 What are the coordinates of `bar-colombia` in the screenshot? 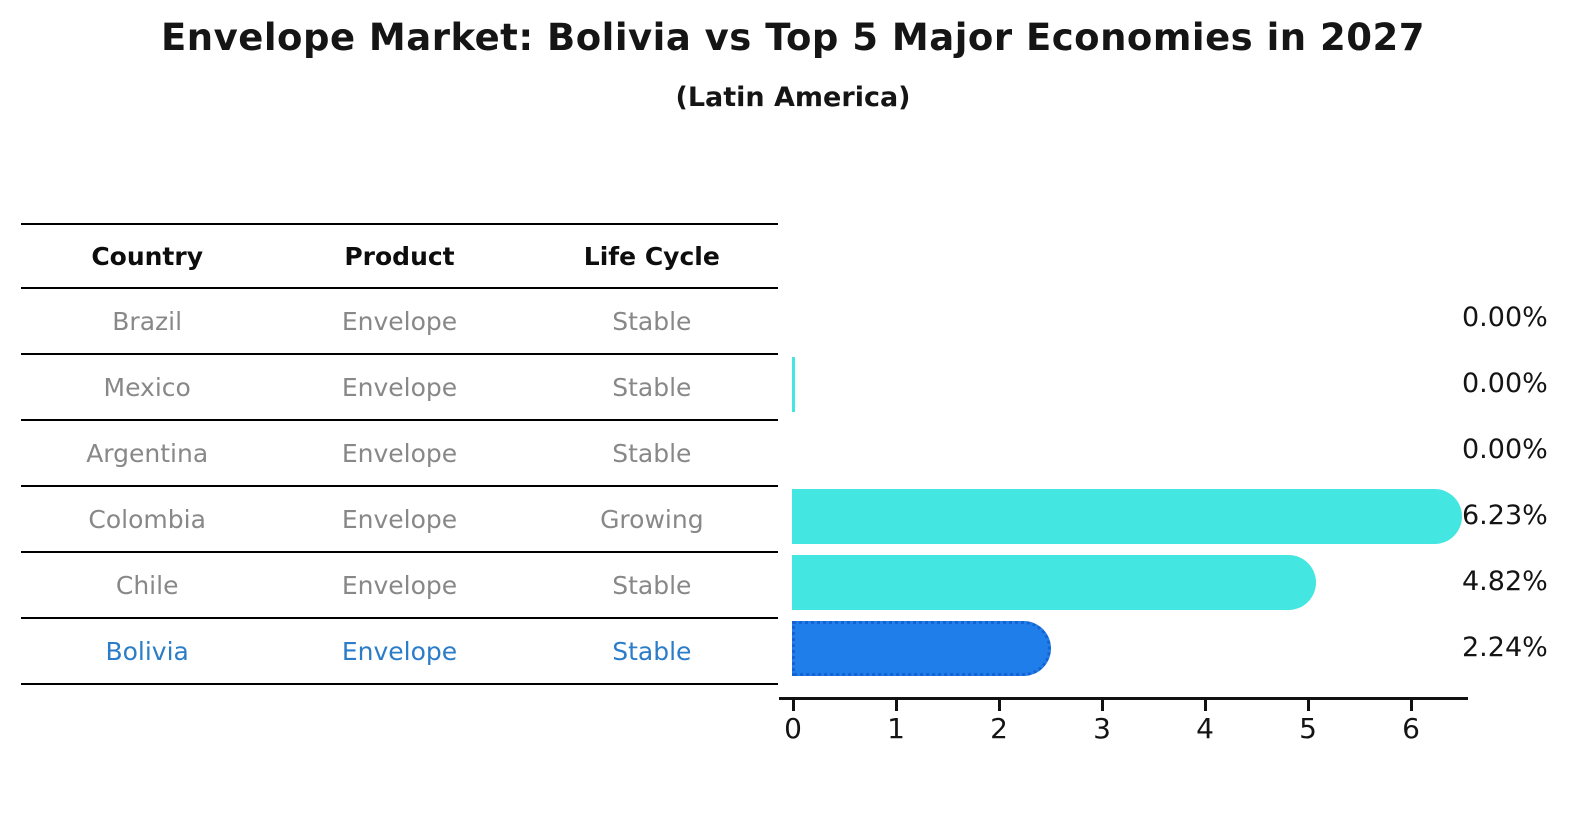 It's located at (1127, 516).